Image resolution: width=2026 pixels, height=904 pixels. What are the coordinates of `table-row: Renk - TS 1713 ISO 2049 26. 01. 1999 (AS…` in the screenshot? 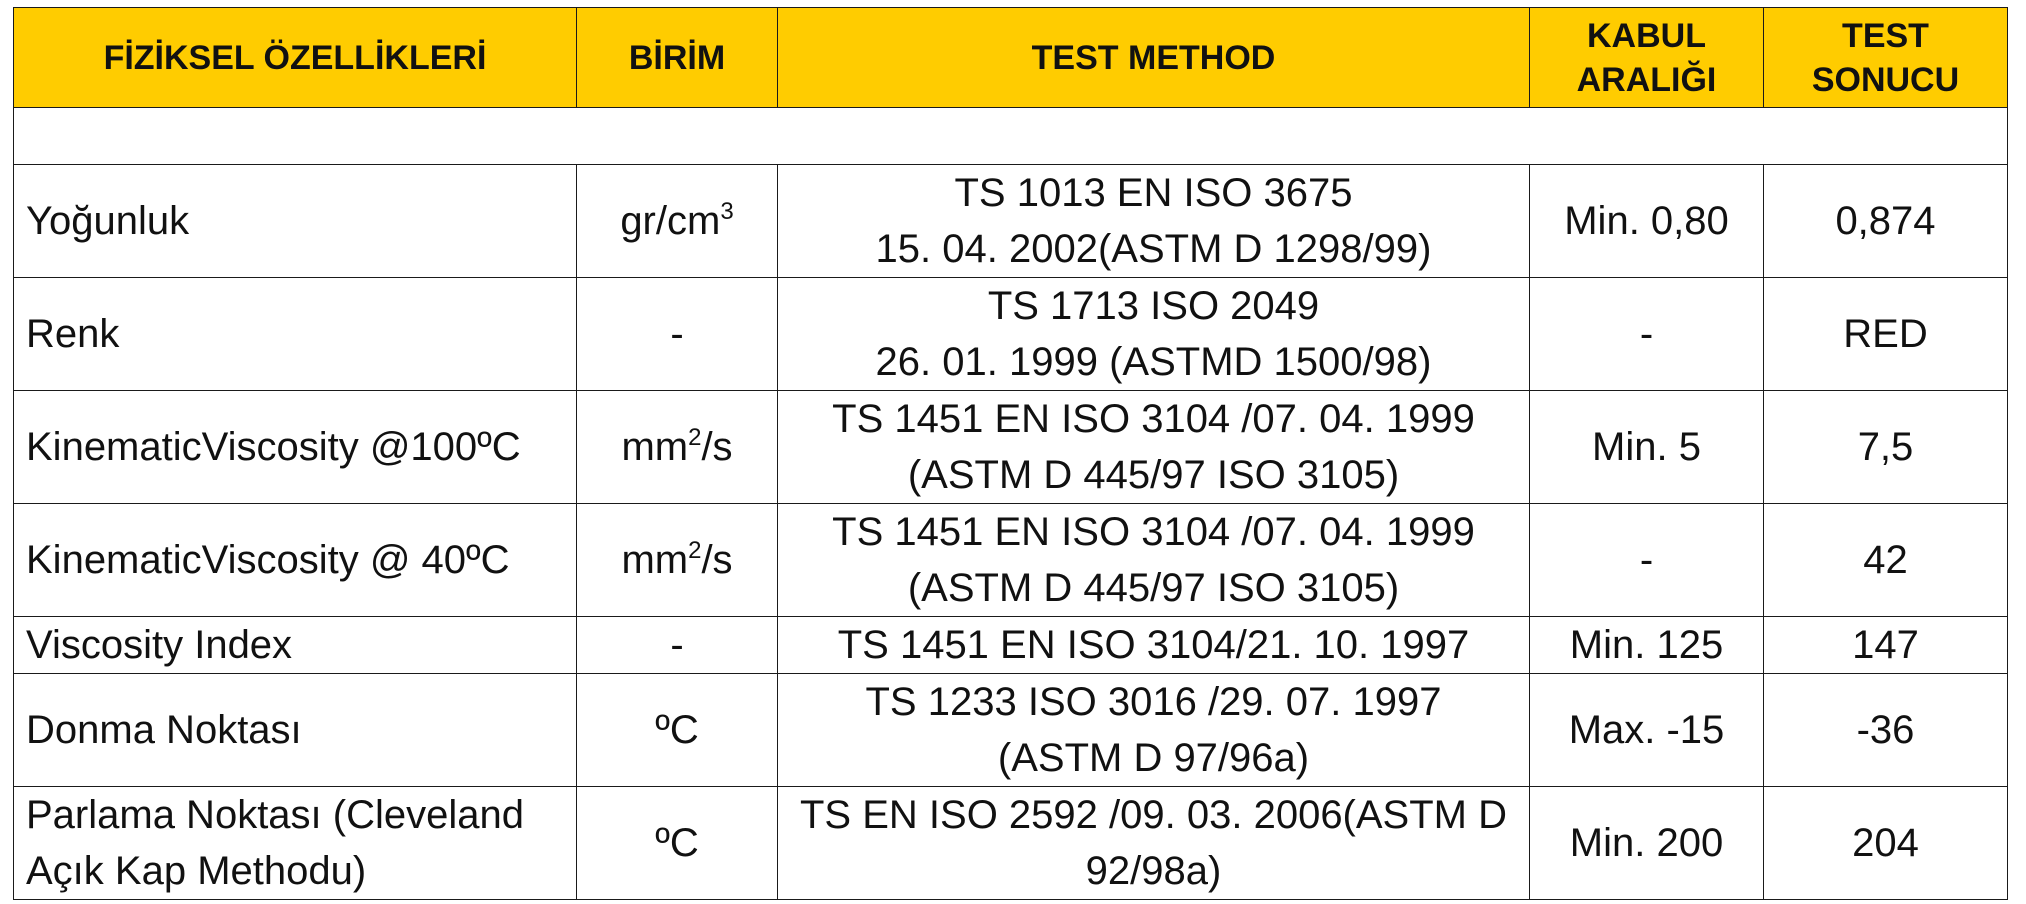 It's located at (1010, 334).